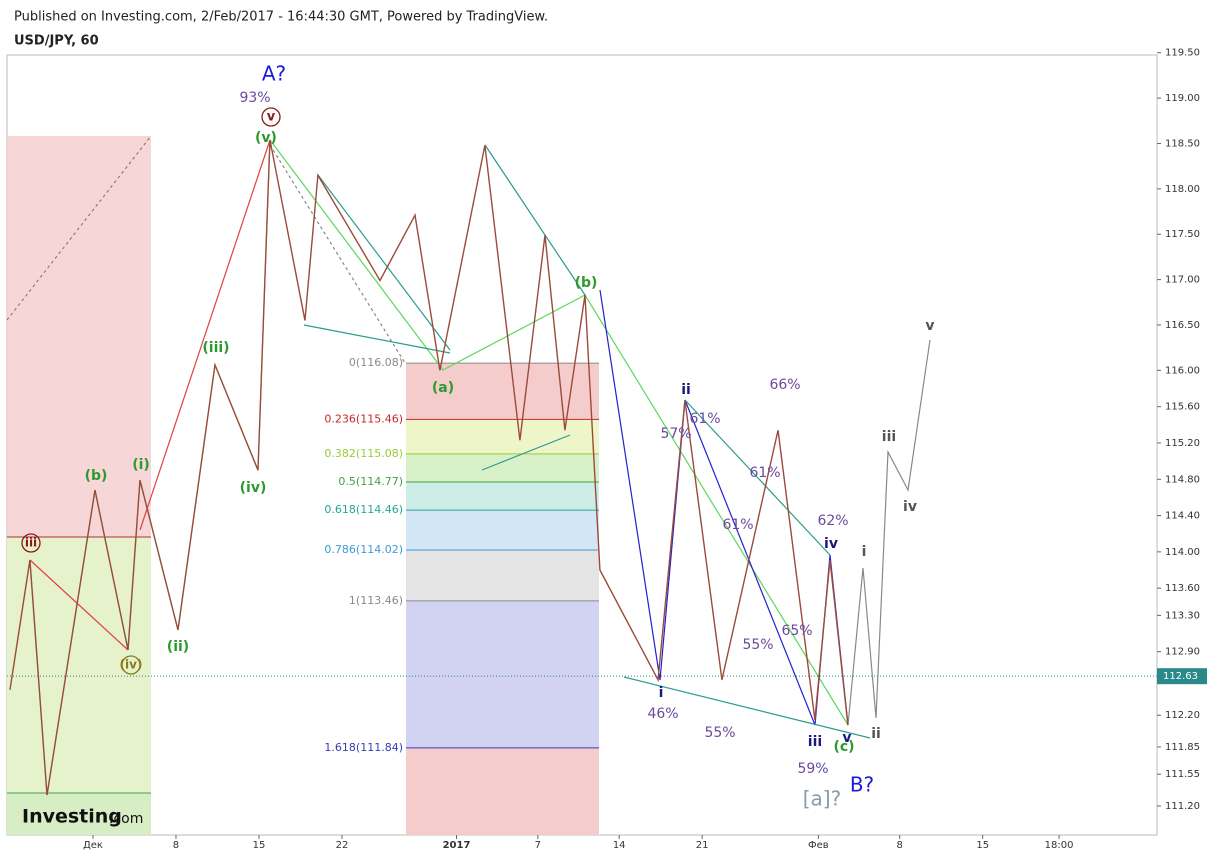  I want to click on x-tick-label: 18:00, so click(1059, 845).